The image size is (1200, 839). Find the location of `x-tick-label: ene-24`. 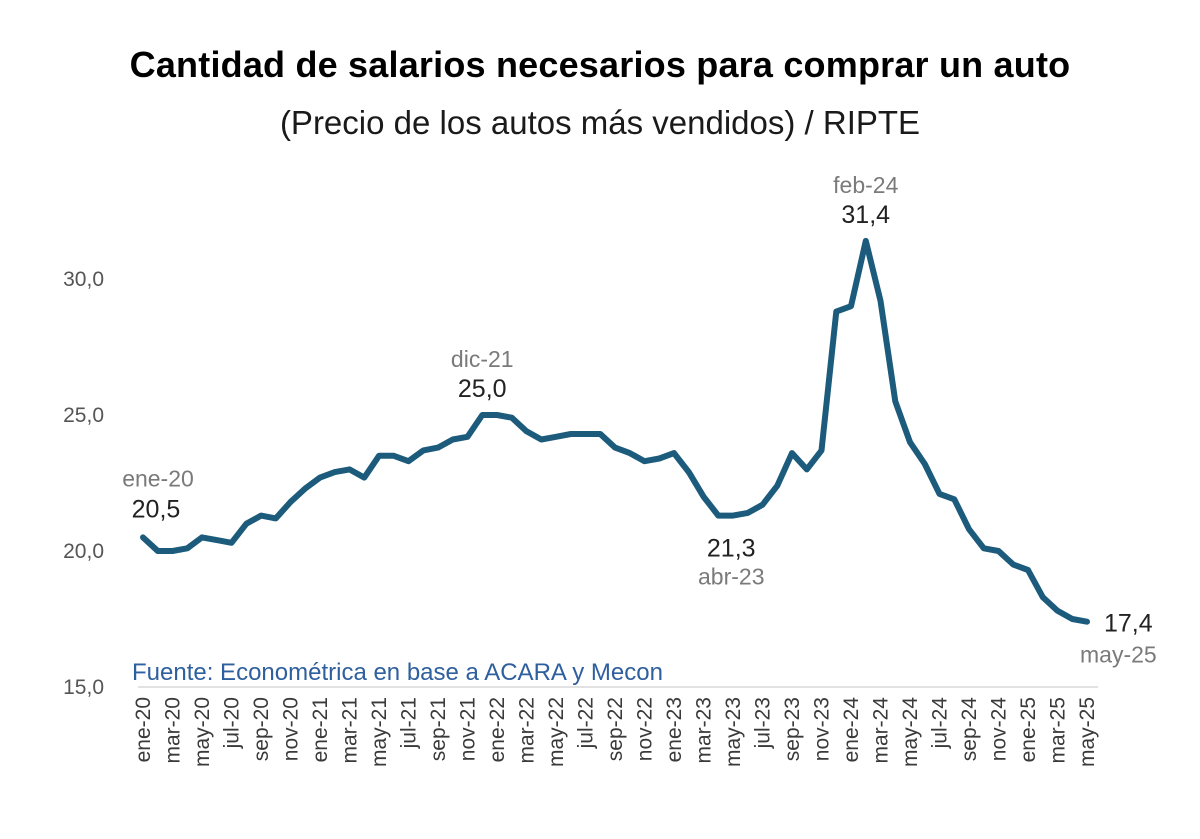

x-tick-label: ene-24 is located at coordinates (851, 730).